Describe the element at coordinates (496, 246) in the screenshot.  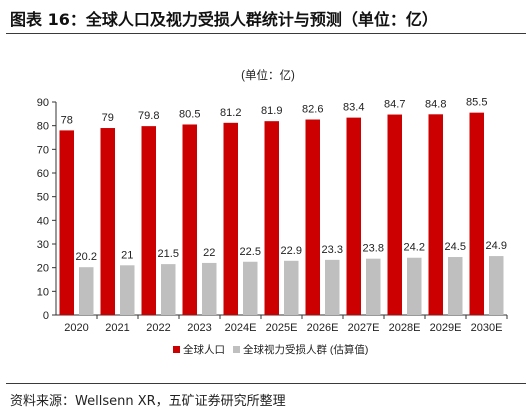
I see `impaired-data-label: 24.9` at that location.